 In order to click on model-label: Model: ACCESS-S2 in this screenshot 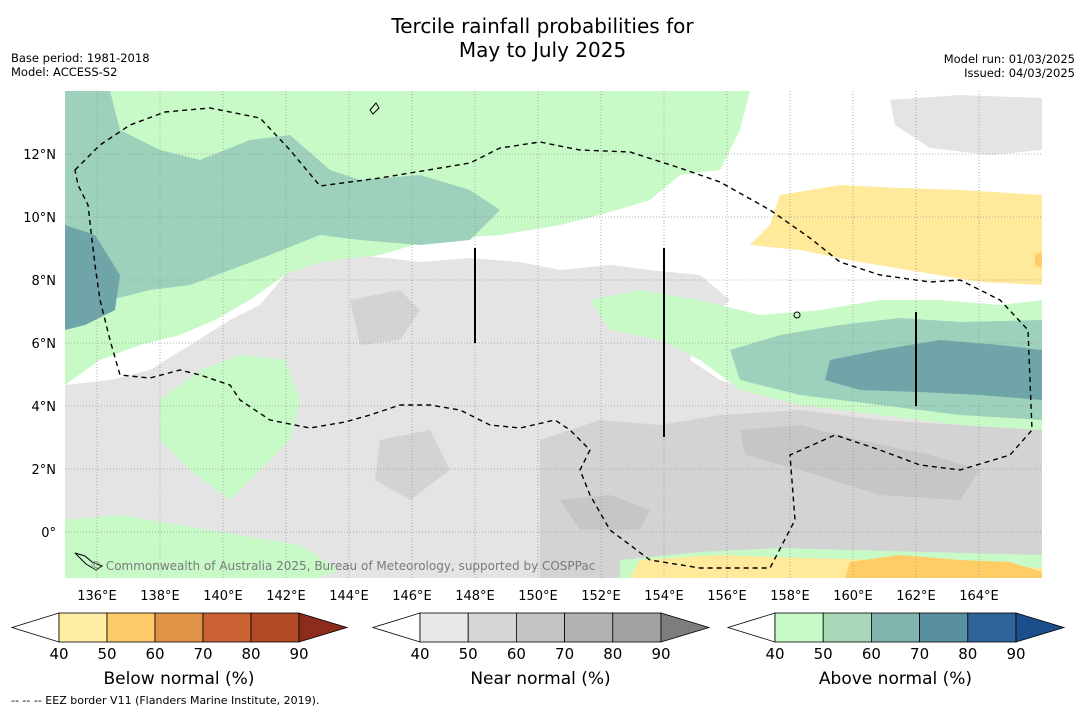, I will do `click(64, 72)`.